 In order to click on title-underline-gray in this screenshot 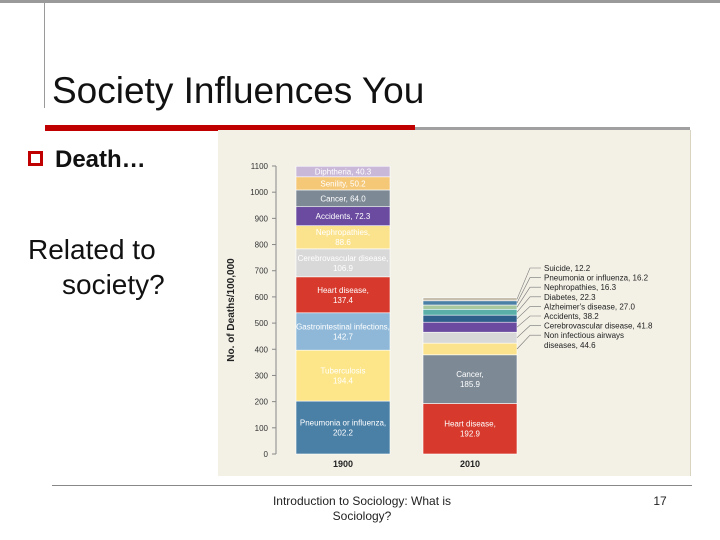, I will do `click(552, 128)`.